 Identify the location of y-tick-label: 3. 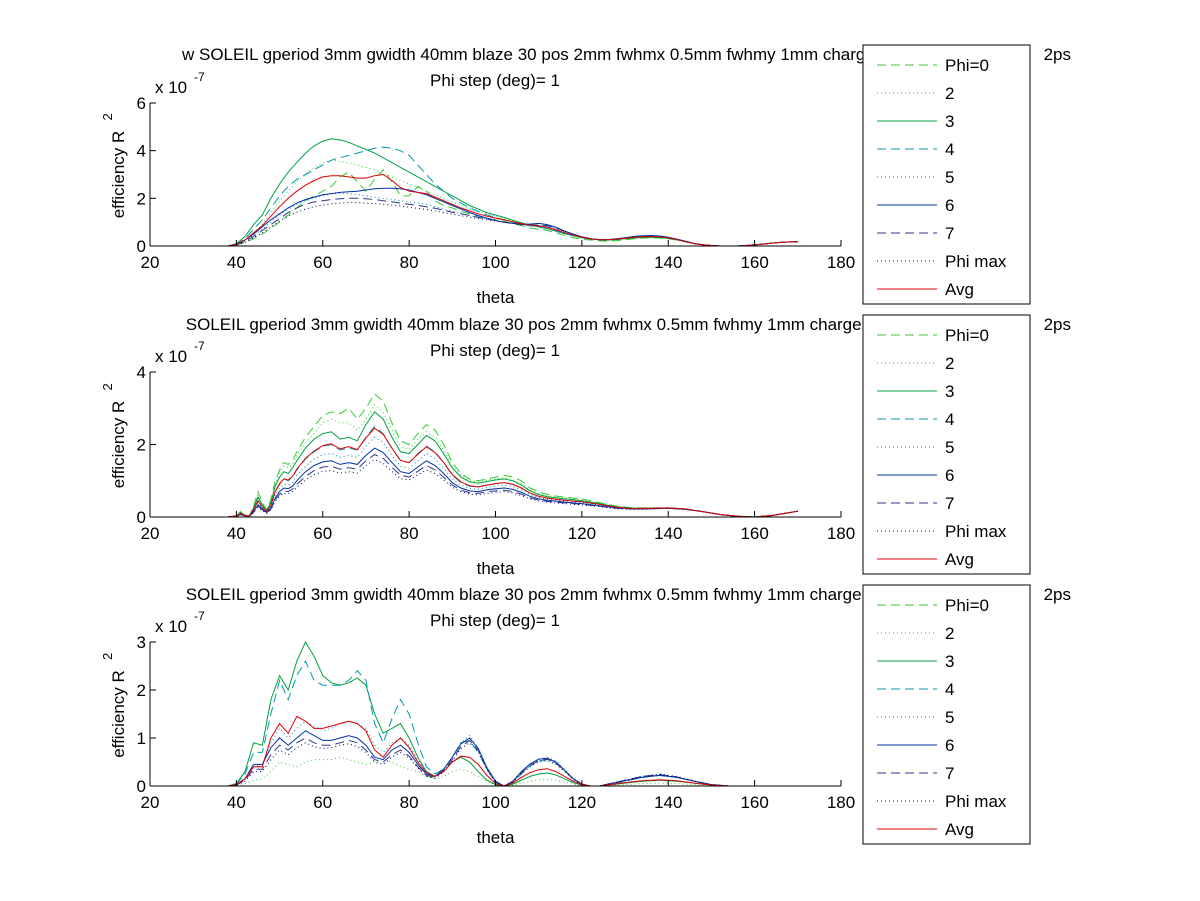
(141, 642).